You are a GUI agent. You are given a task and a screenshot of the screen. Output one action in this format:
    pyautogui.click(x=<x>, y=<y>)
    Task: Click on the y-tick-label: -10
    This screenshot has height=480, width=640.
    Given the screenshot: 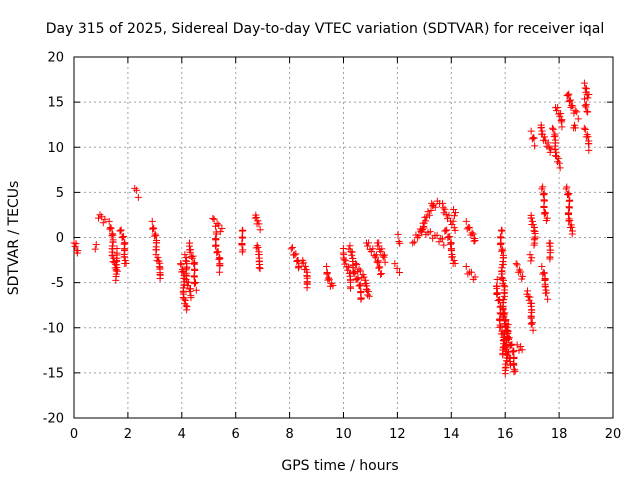 What is the action you would take?
    pyautogui.click(x=53, y=328)
    